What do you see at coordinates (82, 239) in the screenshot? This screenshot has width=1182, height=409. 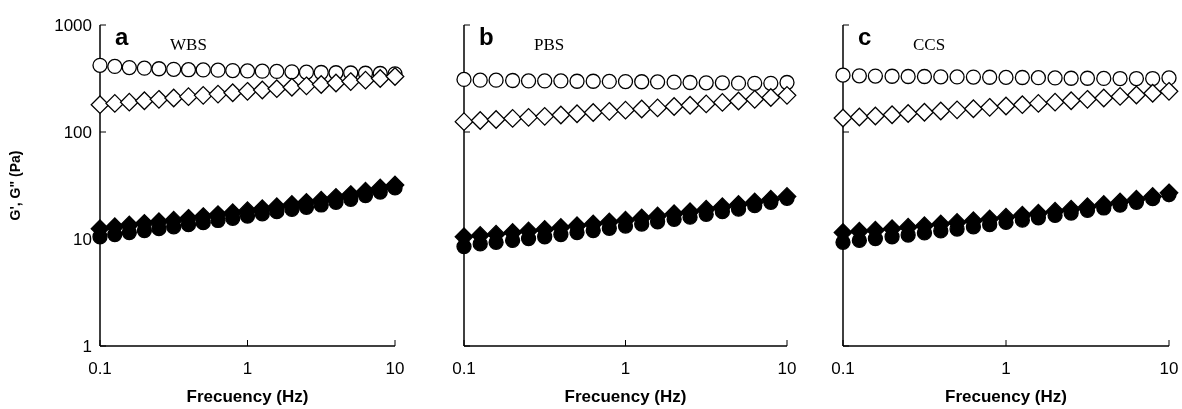 I see `y-tick-label: 10` at bounding box center [82, 239].